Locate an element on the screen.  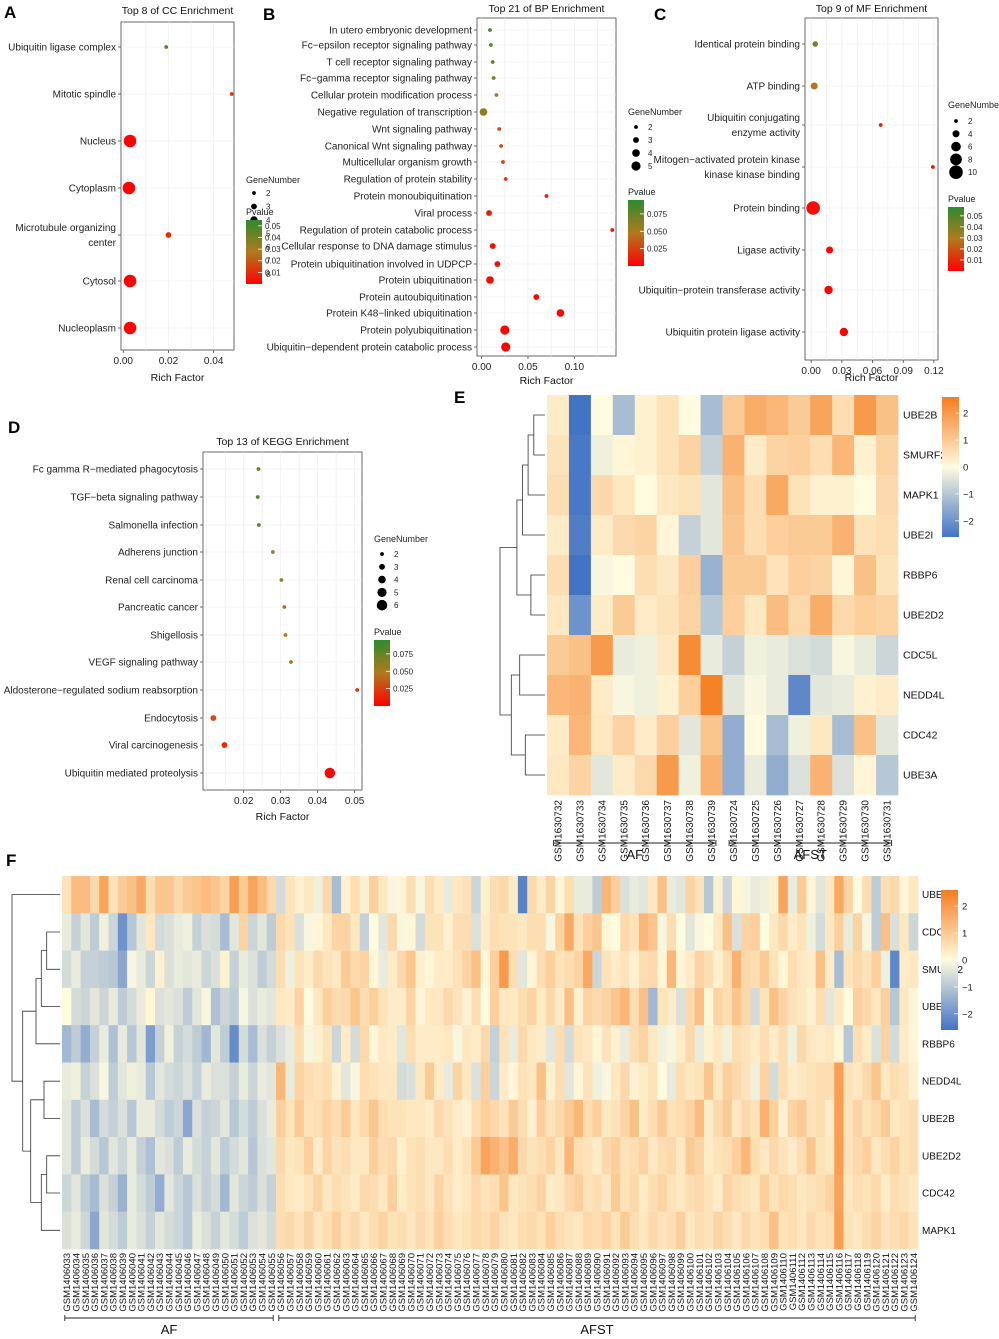
point-shigellosis is located at coordinates (285, 635).